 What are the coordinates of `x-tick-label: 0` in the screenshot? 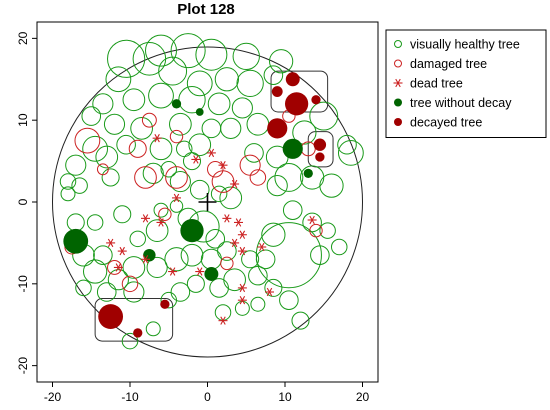 It's located at (207, 397).